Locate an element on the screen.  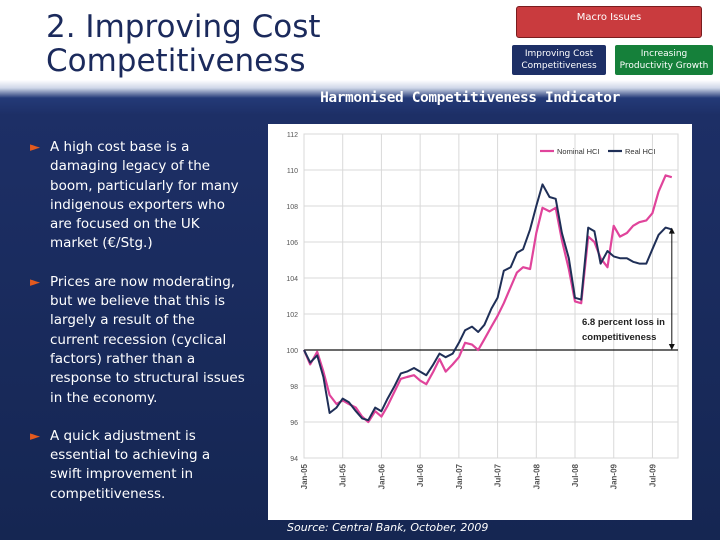
page-title-line-2: Competitiveness is located at coordinates (176, 61).